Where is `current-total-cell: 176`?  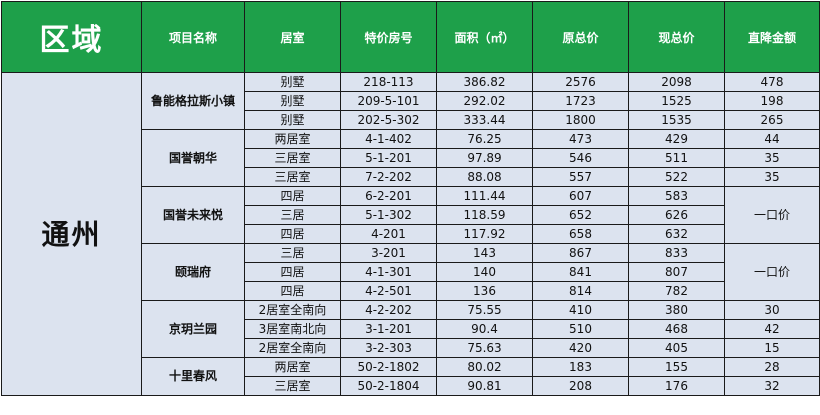
current-total-cell: 176 is located at coordinates (676, 386).